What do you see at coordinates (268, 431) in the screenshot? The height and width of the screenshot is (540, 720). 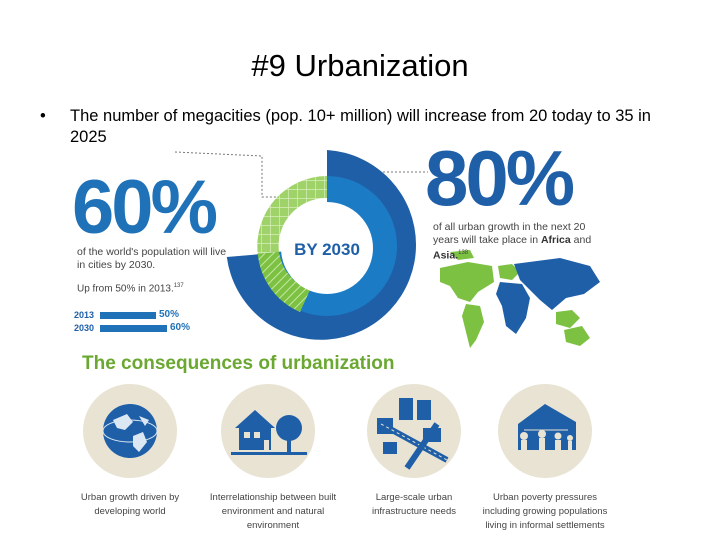 I see `house-tree-icon` at bounding box center [268, 431].